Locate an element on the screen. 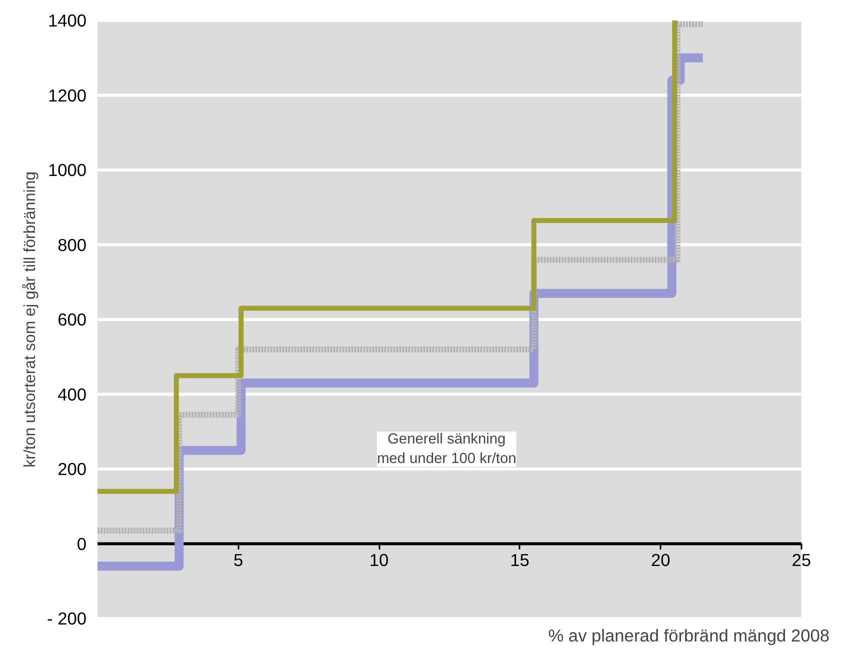 This screenshot has width=850, height=655. y-tick-label: 1200 is located at coordinates (67, 95).